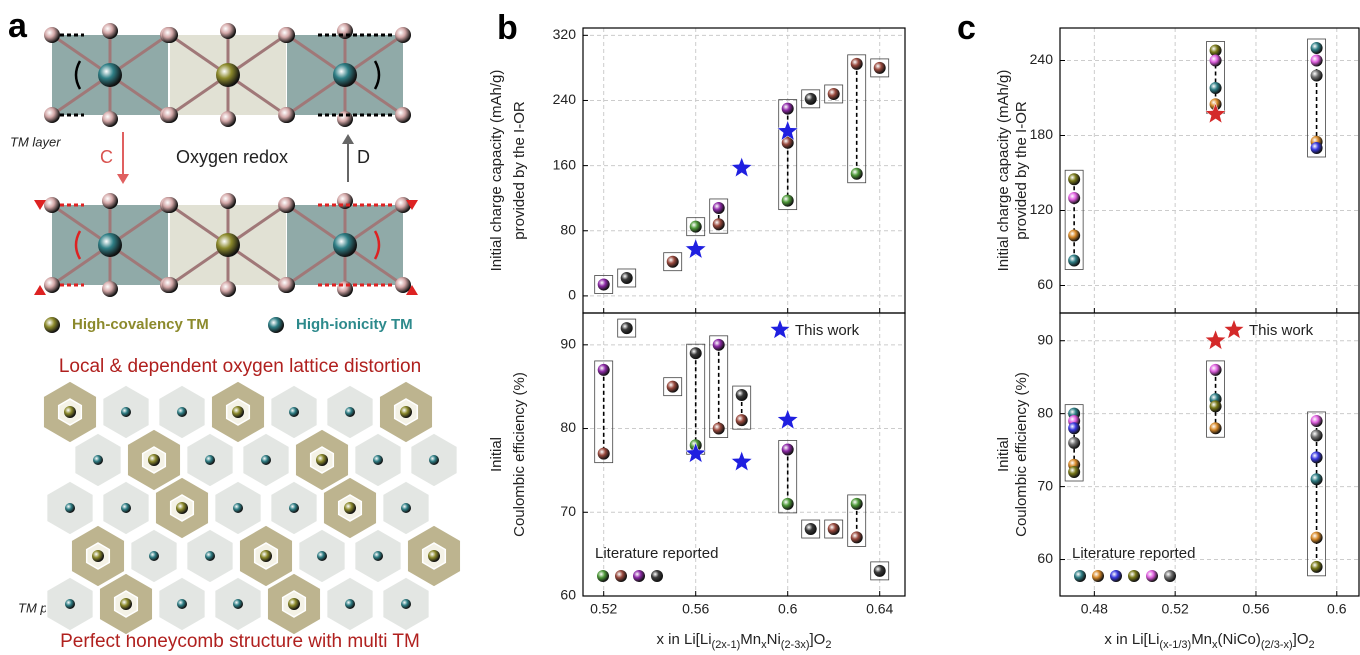 The image size is (1360, 655). I want to click on y-tick-label: 320, so click(565, 34).